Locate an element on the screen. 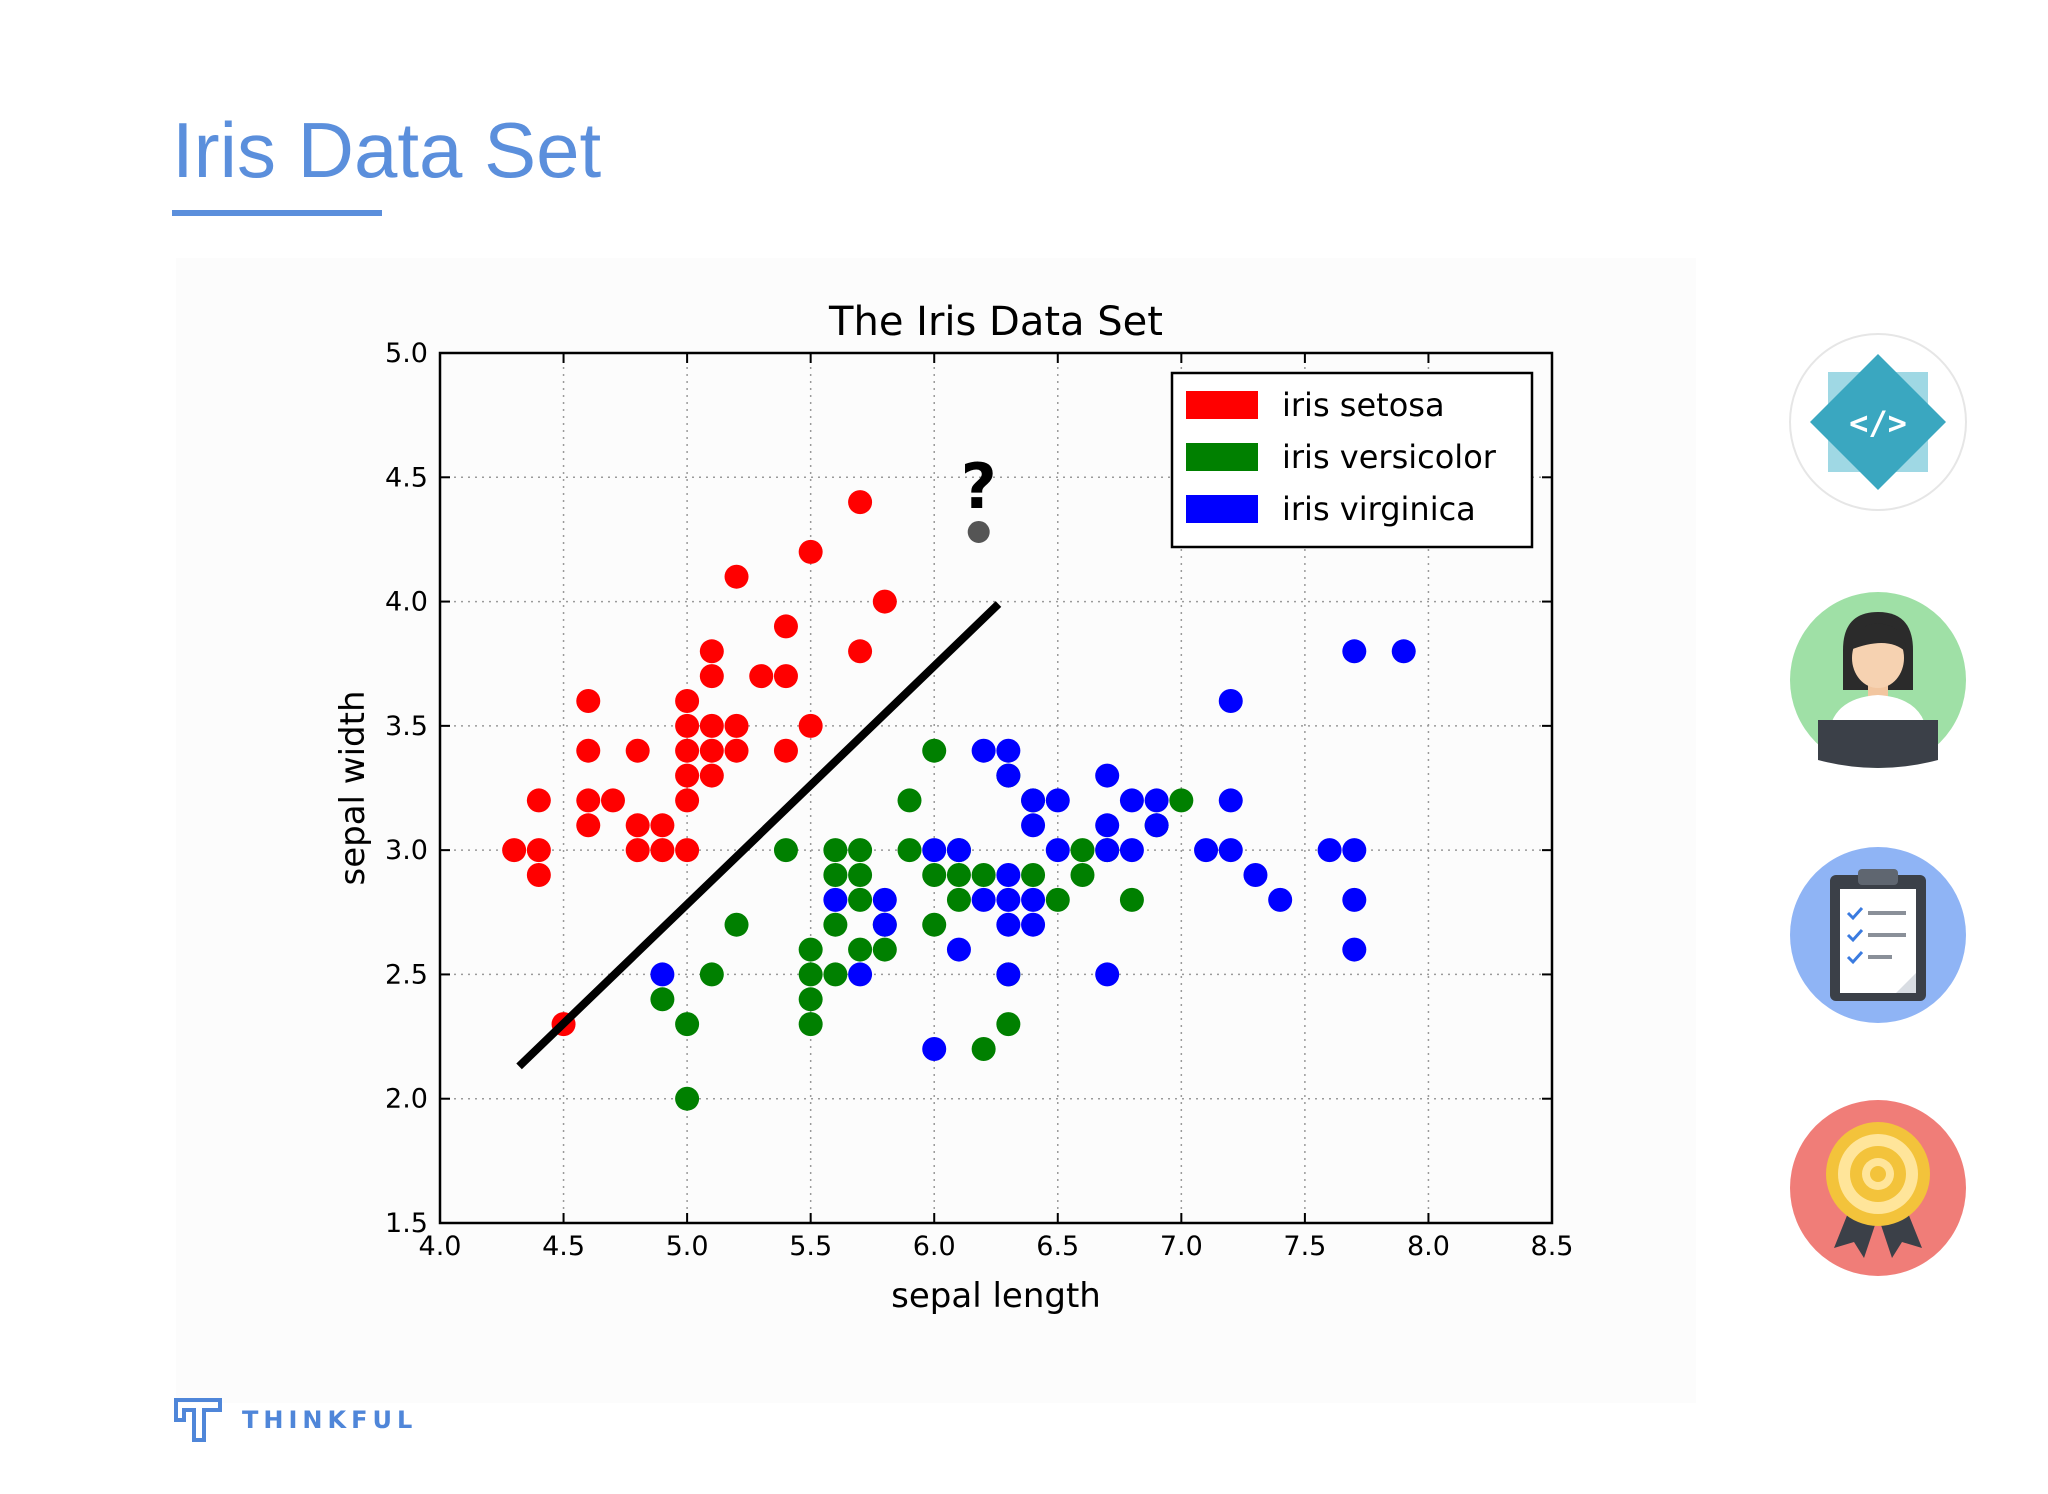 The height and width of the screenshot is (1494, 2048). y-tick-label: 3.5 is located at coordinates (406, 726).